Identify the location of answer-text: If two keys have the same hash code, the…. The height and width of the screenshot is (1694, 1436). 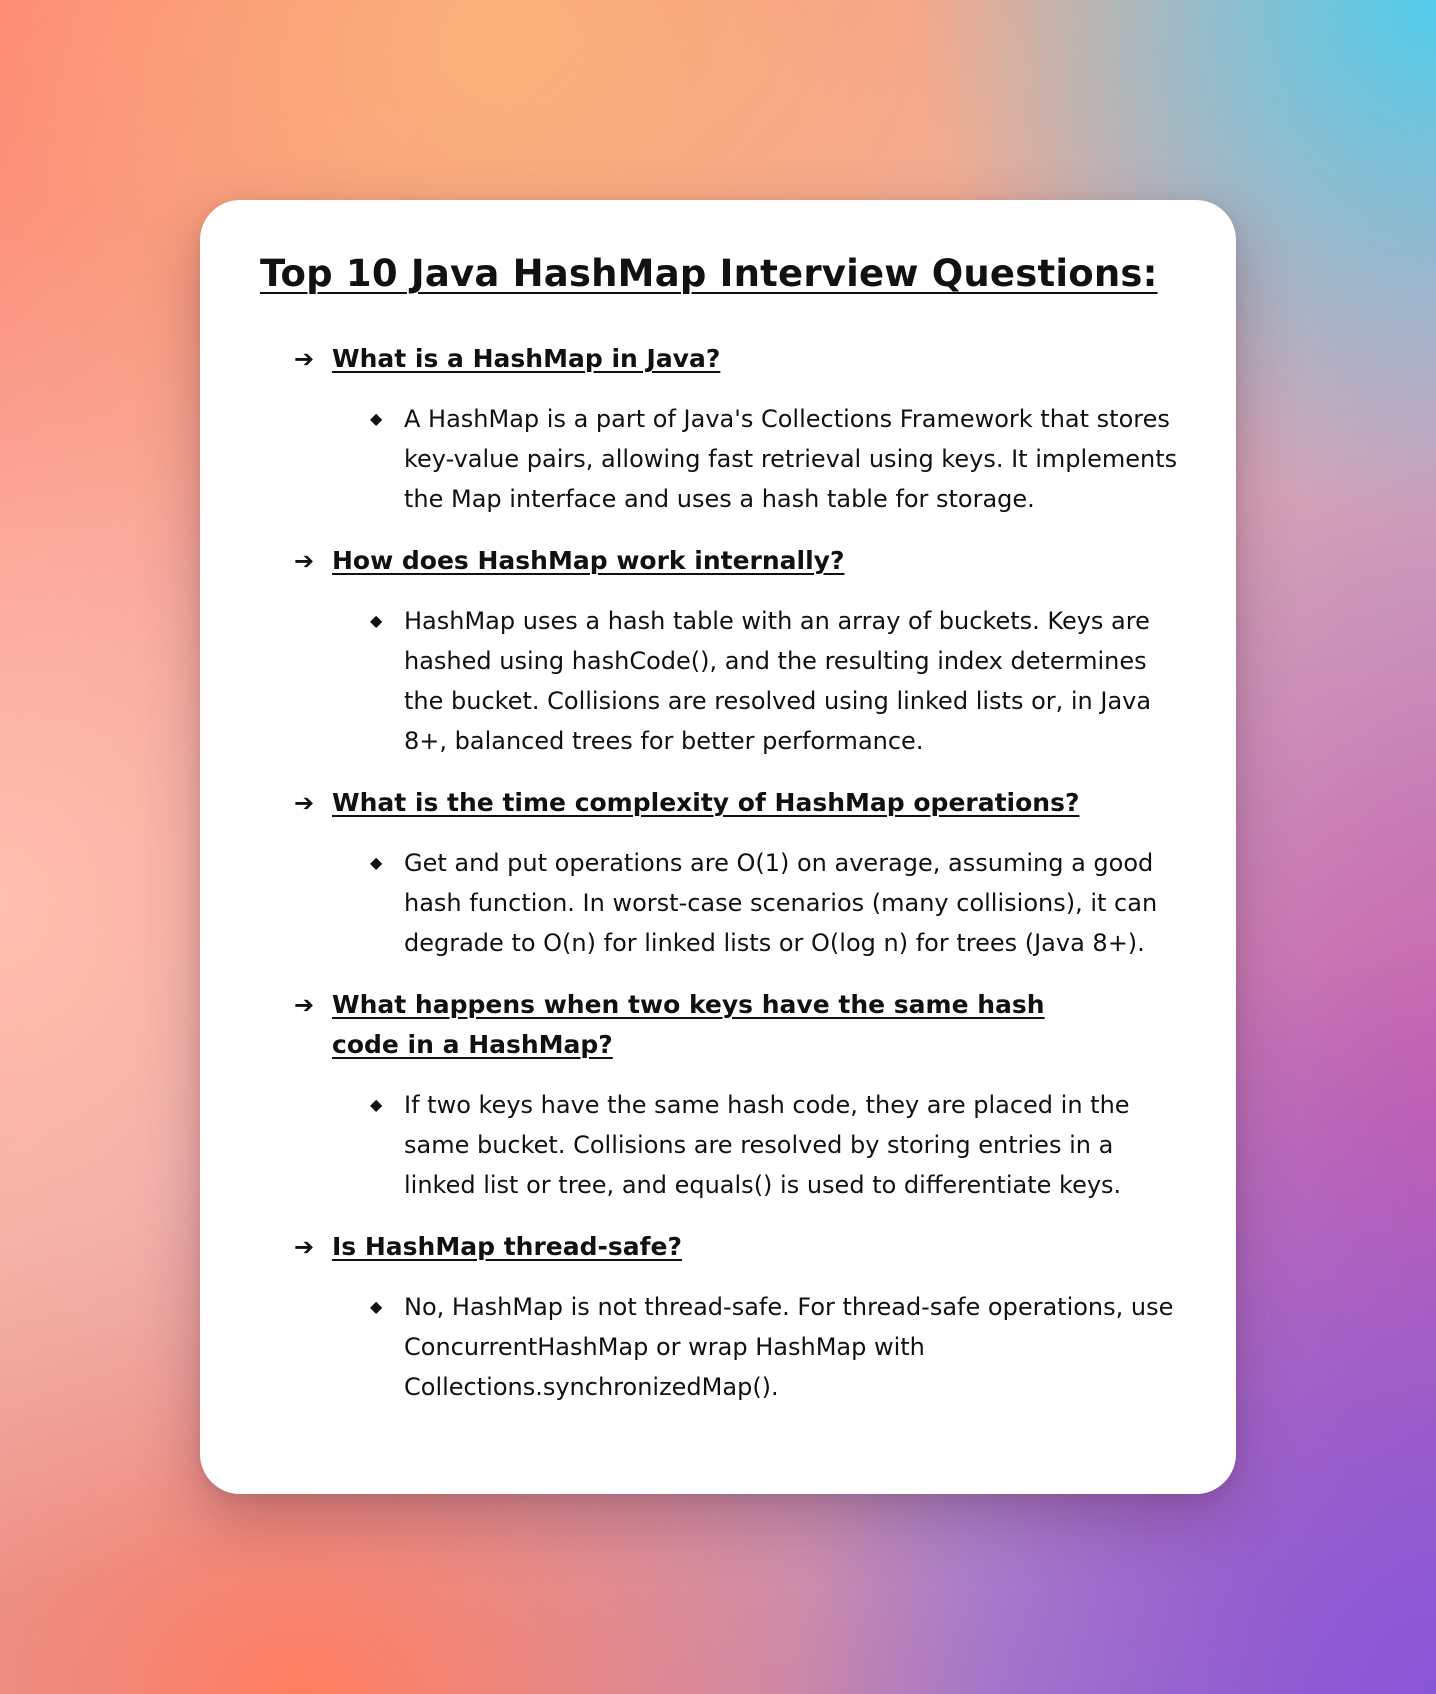
(792, 1145).